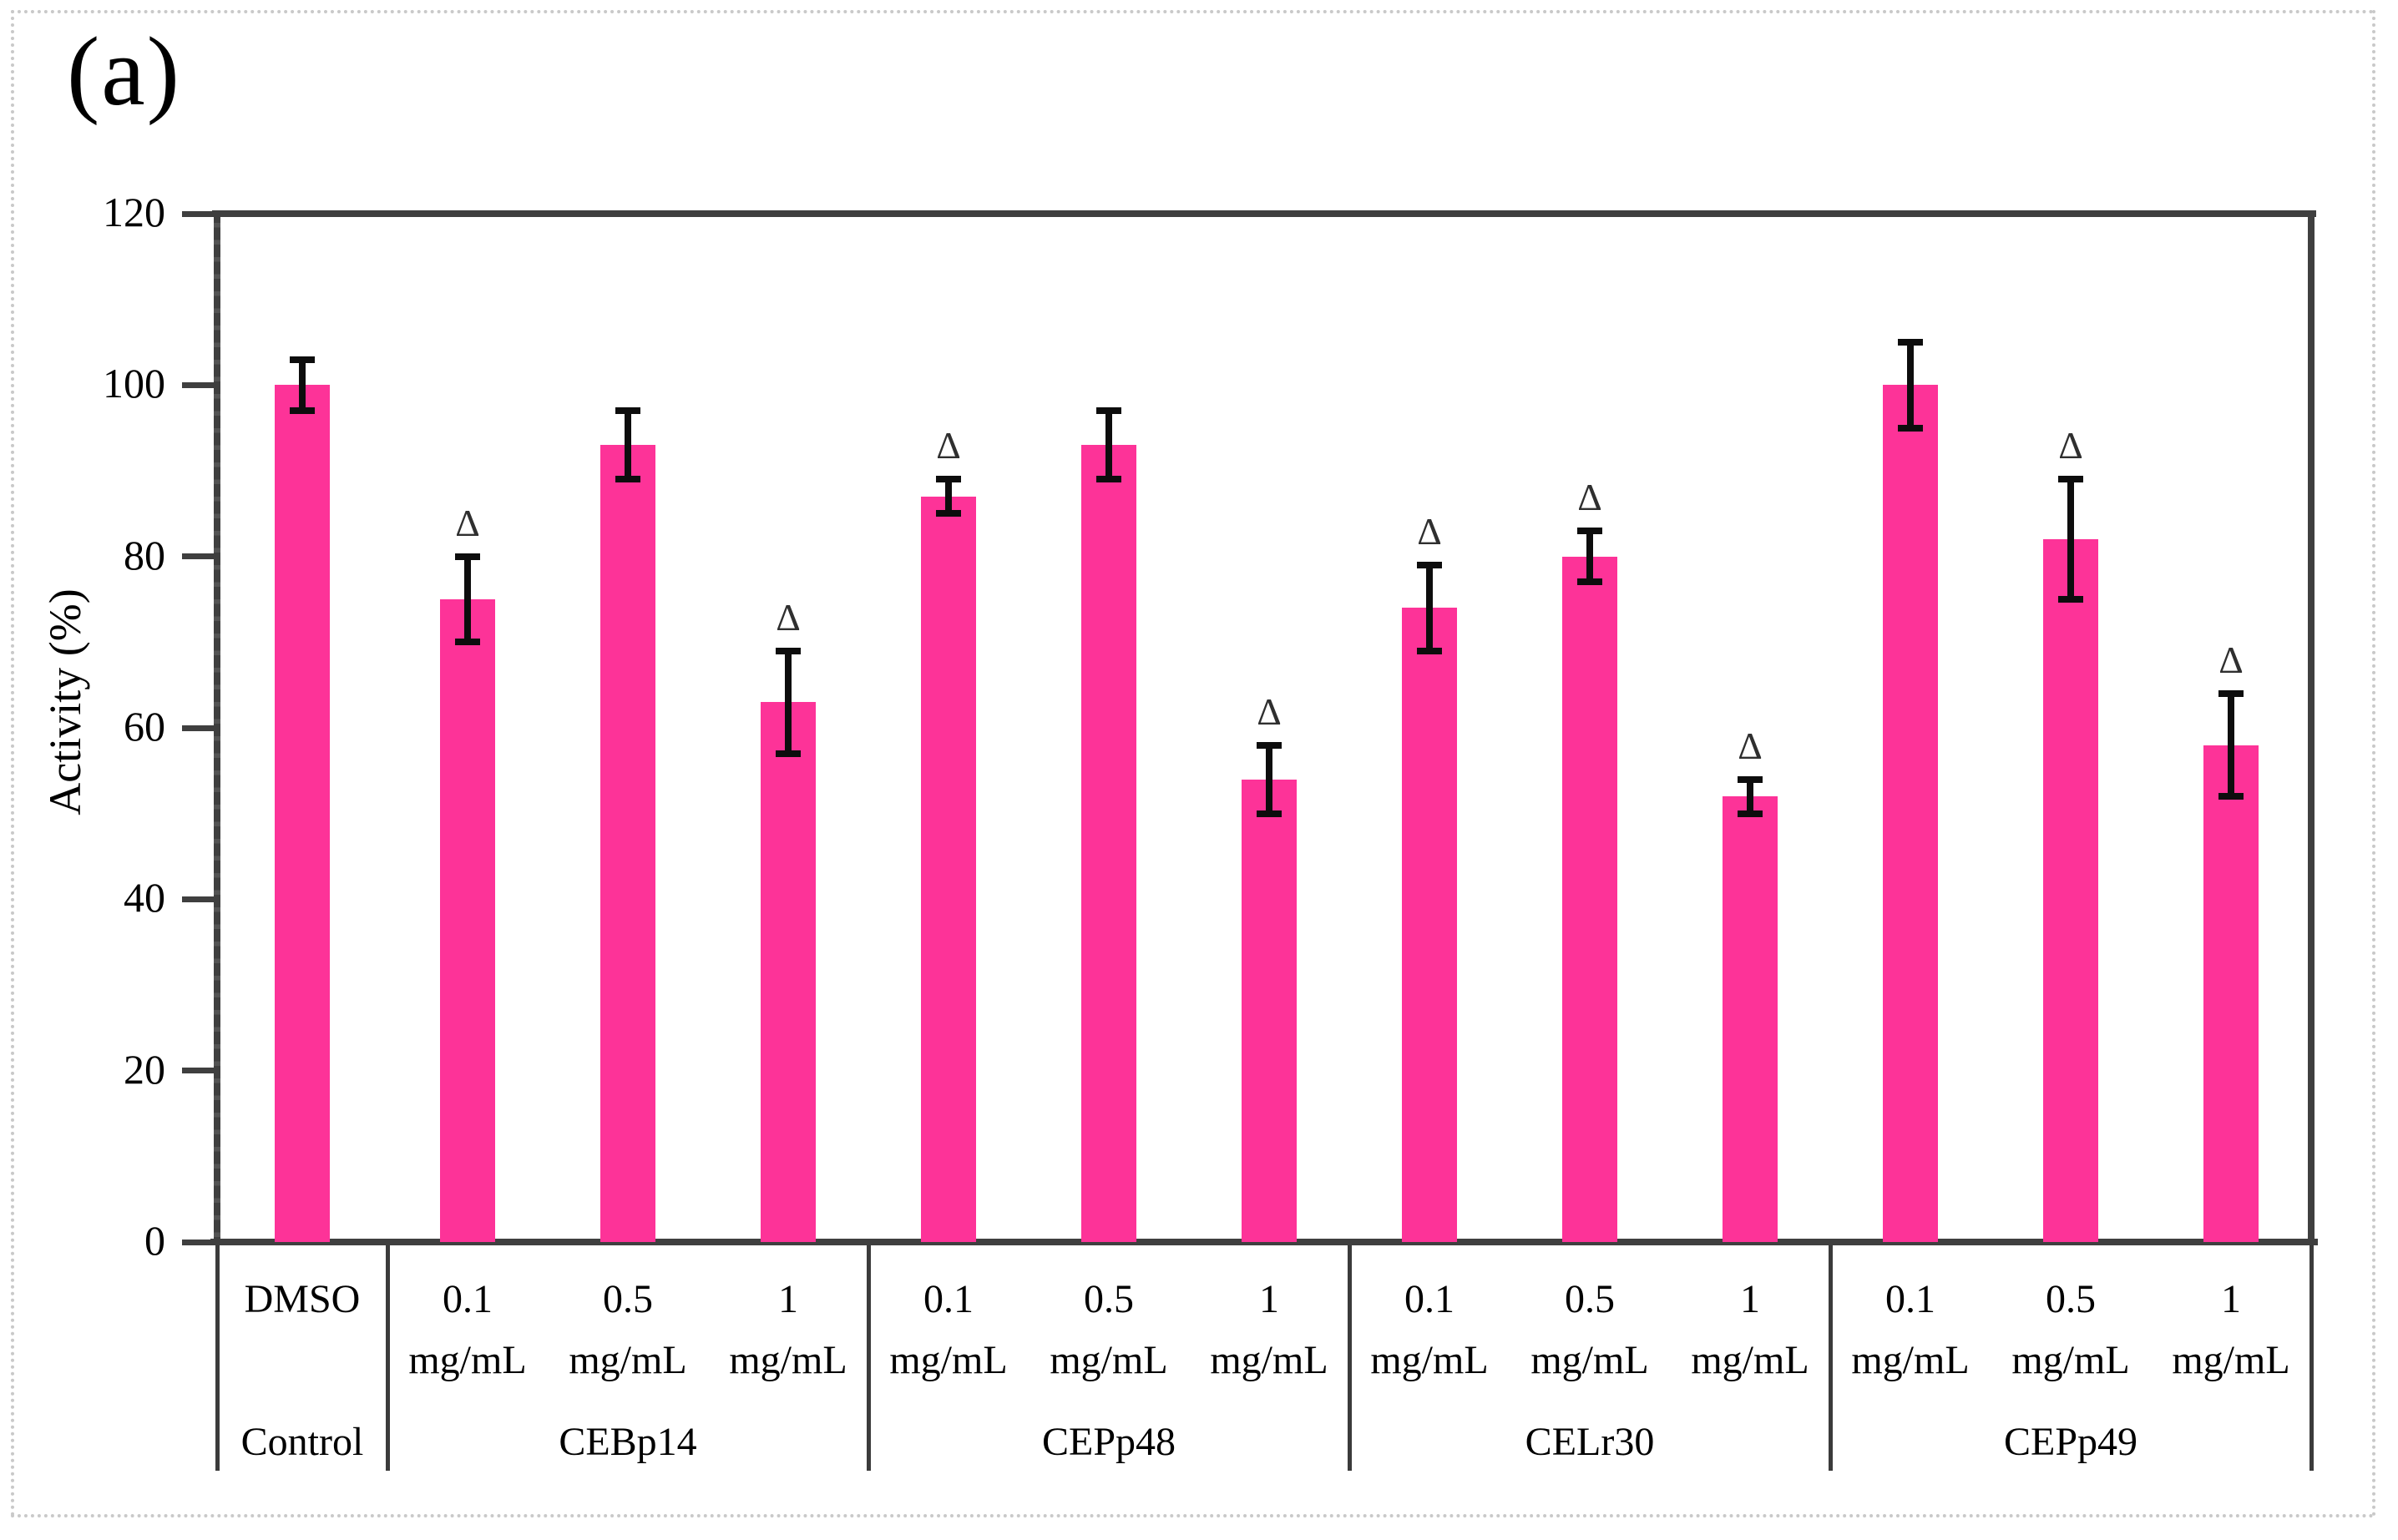 The image size is (2398, 1540). Describe the element at coordinates (2071, 1442) in the screenshot. I see `x-group-label-CEPp49: CEPp49` at that location.